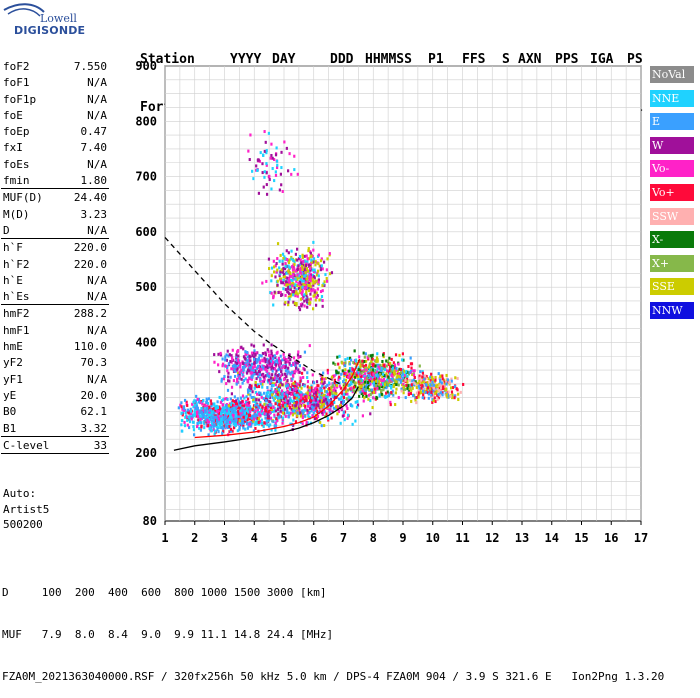  I want to click on legend-item: X-, so click(672, 240).